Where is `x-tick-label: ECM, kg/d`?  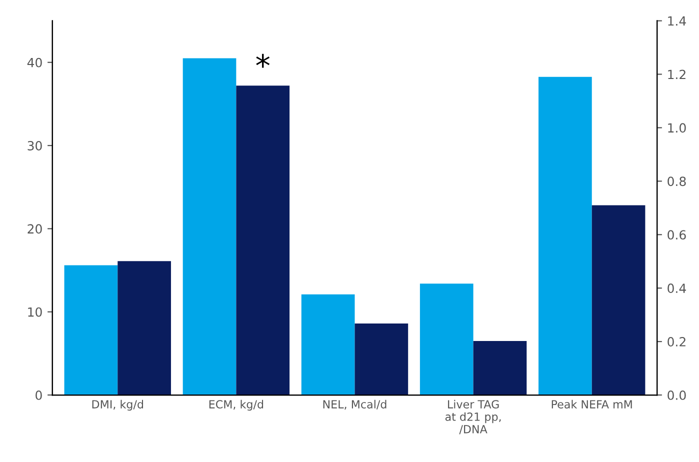
x-tick-label: ECM, kg/d is located at coordinates (236, 405).